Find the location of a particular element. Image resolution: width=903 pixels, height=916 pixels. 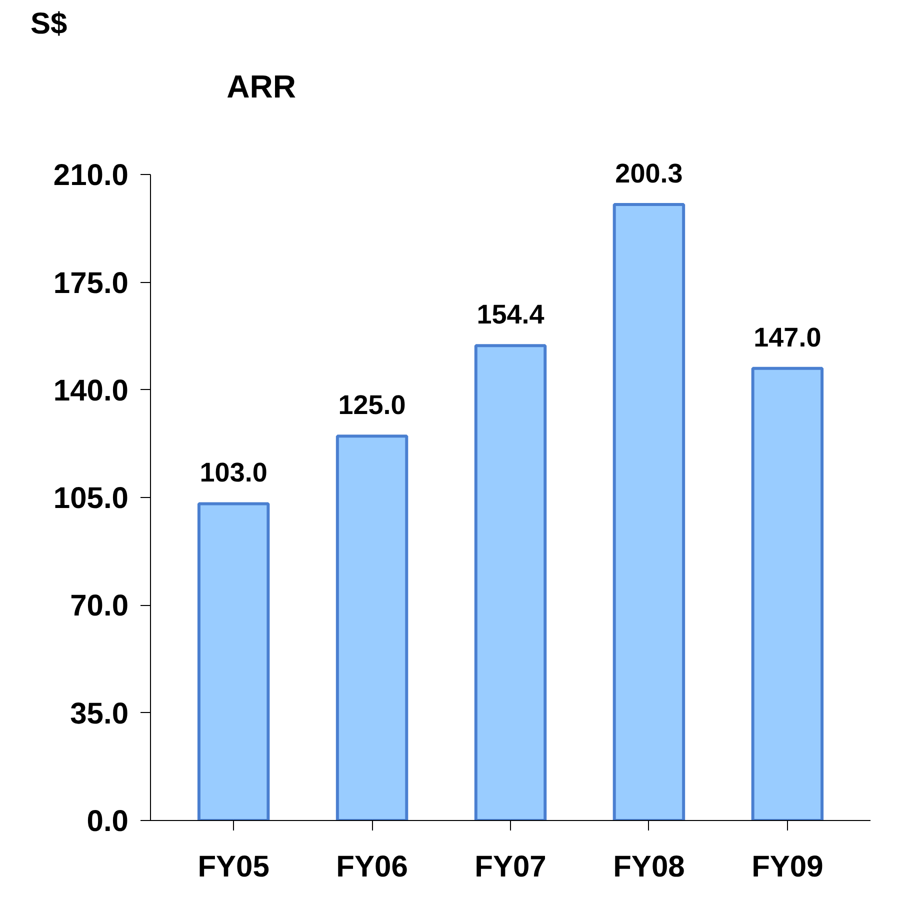

data-label: 147.0 is located at coordinates (788, 337).